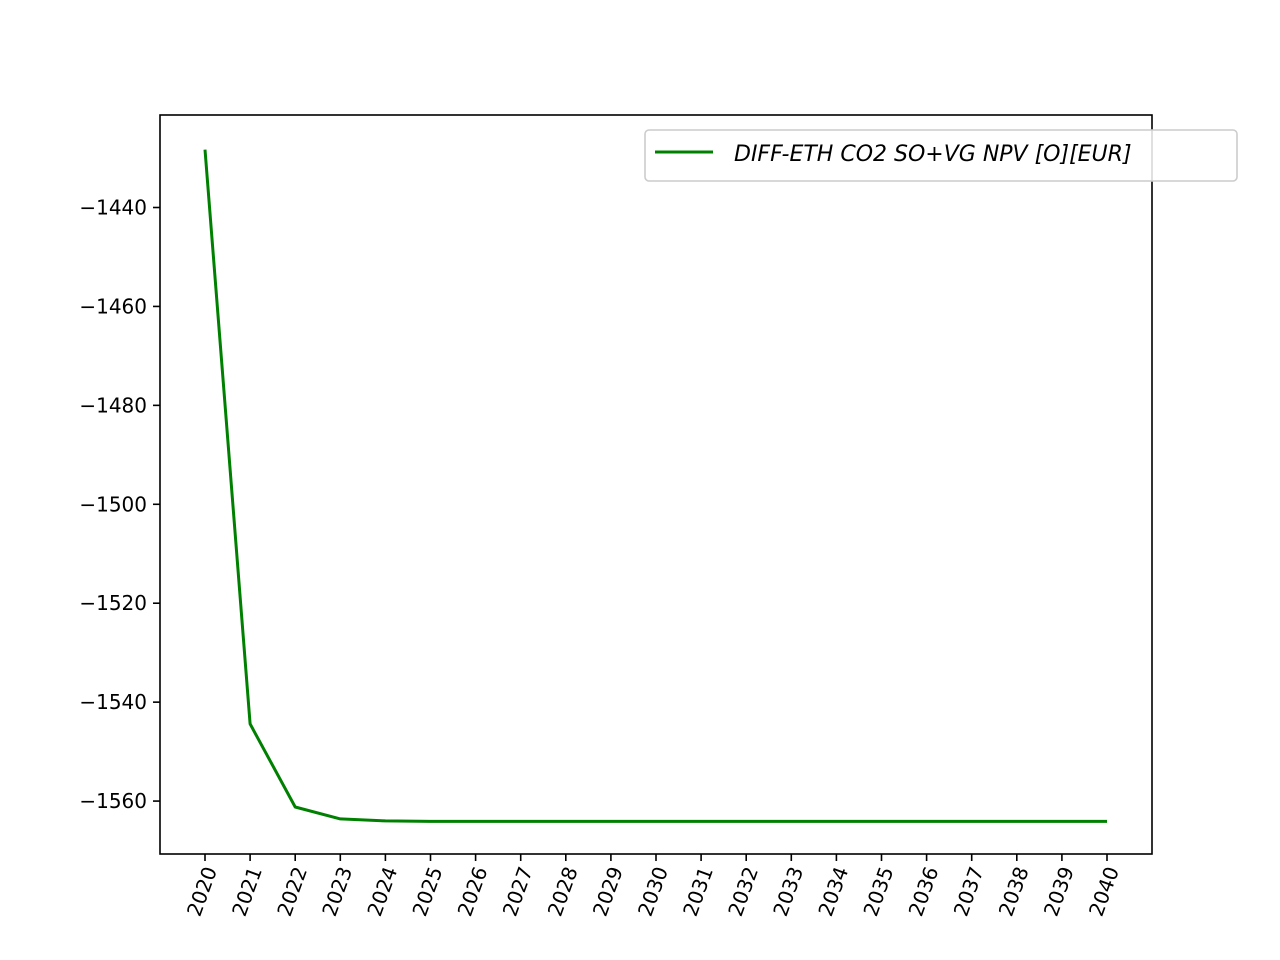 The image size is (1280, 960). What do you see at coordinates (113, 306) in the screenshot?
I see `y-tick-label: −1460` at bounding box center [113, 306].